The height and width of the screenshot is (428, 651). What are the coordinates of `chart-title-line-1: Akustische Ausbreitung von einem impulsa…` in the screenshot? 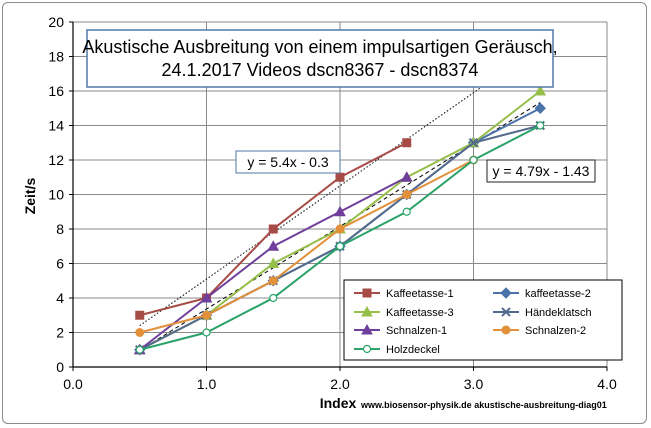 It's located at (319, 47).